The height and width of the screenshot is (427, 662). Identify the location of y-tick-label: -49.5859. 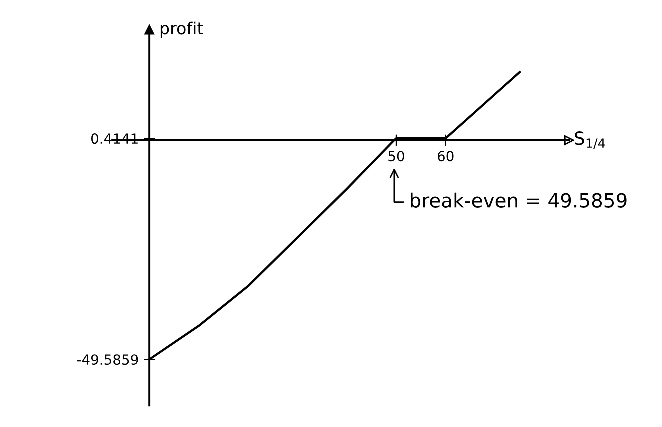
(107, 360).